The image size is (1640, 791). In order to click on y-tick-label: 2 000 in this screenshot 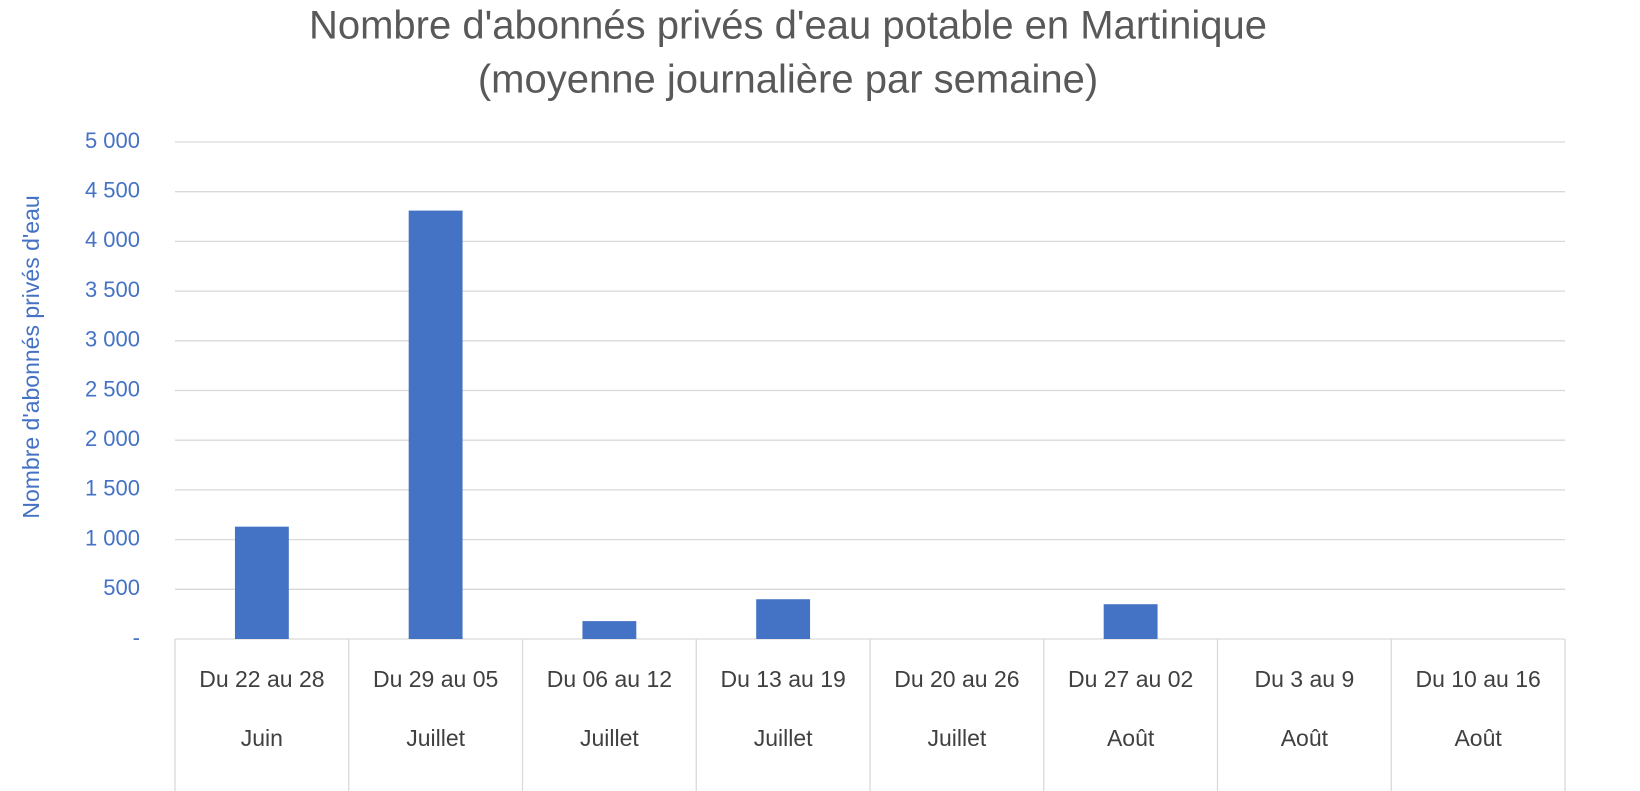, I will do `click(112, 438)`.